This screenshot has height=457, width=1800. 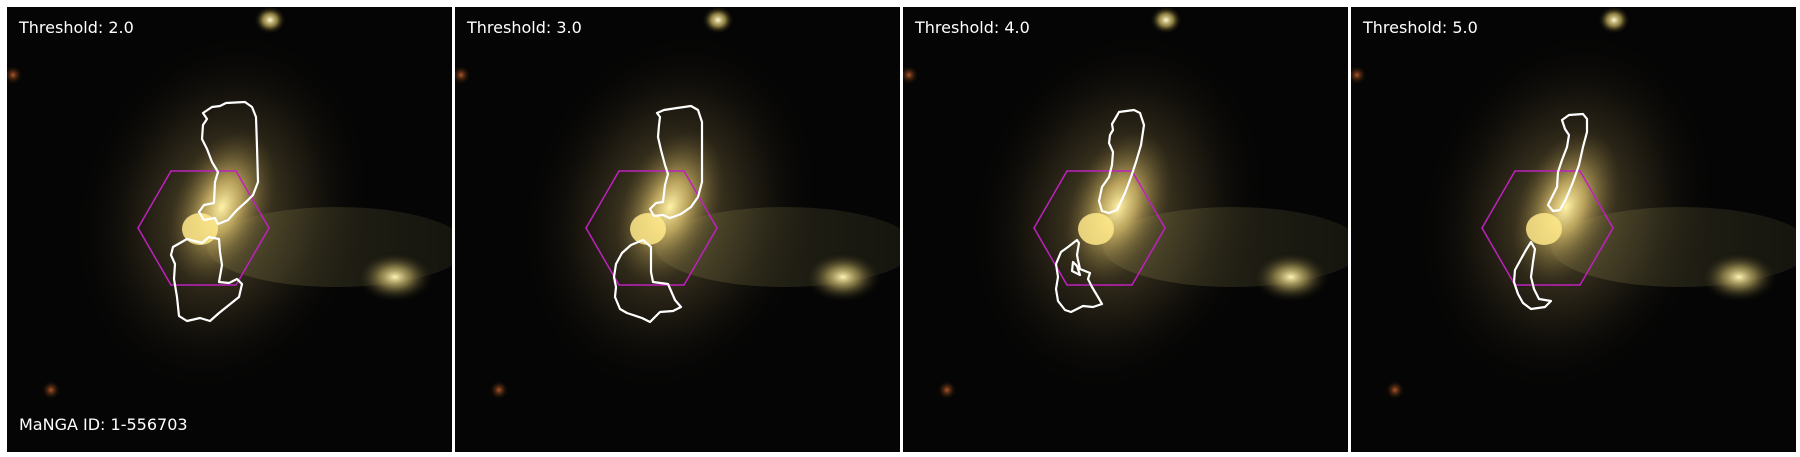 What do you see at coordinates (76, 27) in the screenshot?
I see `threshold-label: Threshold: 2.0` at bounding box center [76, 27].